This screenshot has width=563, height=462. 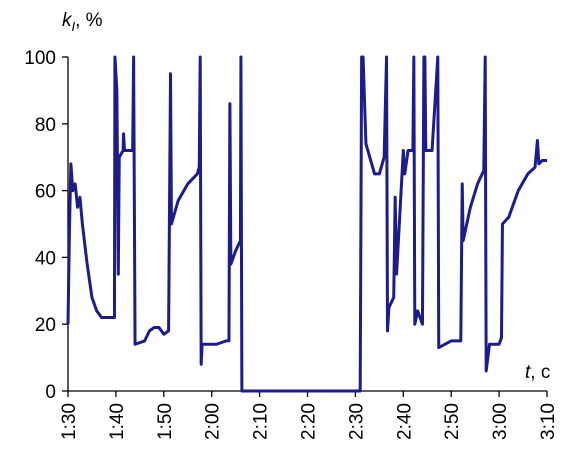 I want to click on y-label-unit: , %, so click(x=89, y=20).